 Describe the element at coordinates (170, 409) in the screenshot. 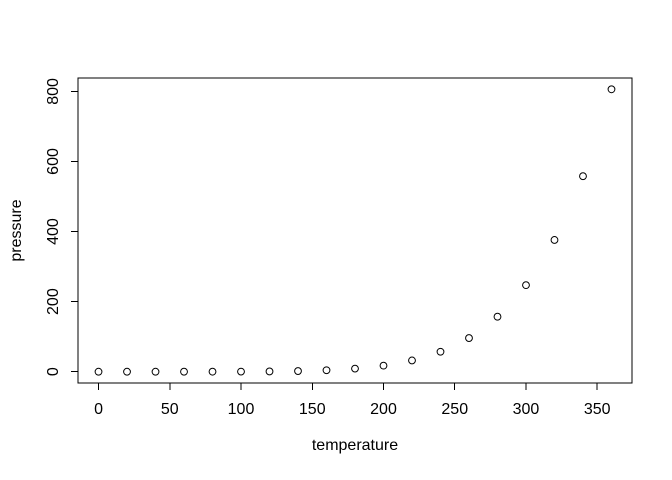

I see `x-tick-label: 50` at that location.